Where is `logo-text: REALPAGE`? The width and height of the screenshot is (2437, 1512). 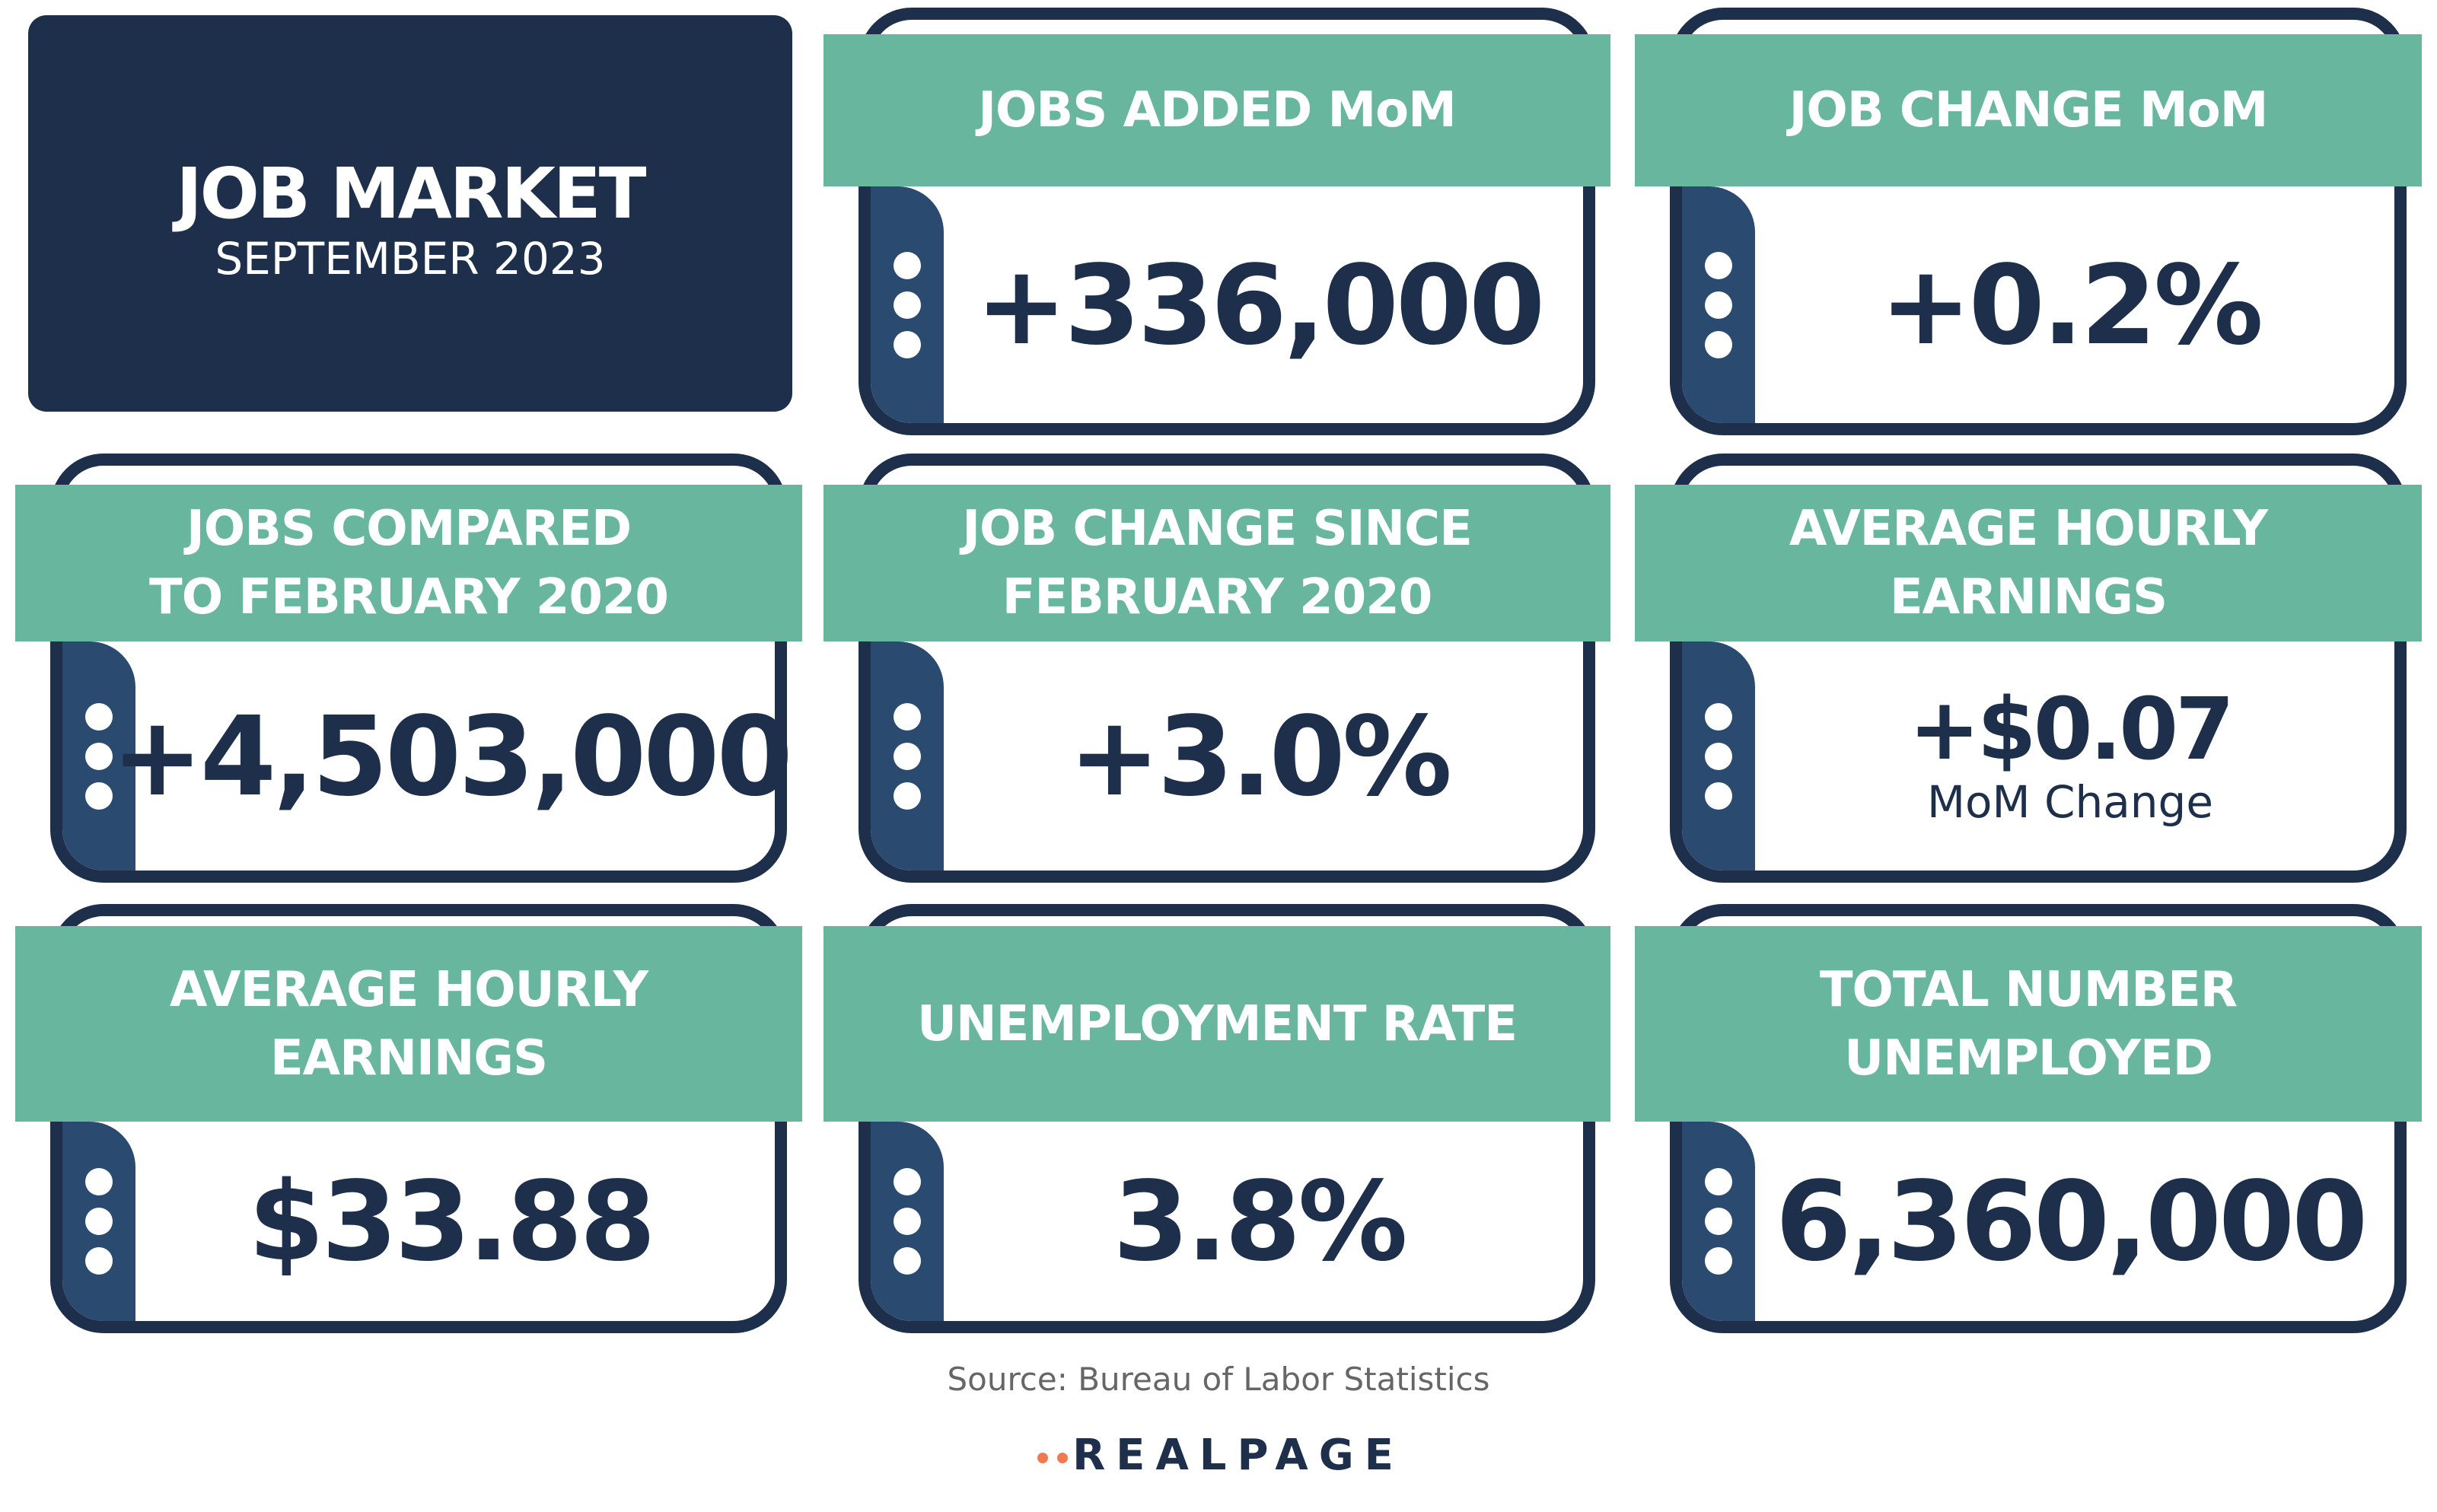
logo-text: REALPAGE is located at coordinates (1238, 1455).